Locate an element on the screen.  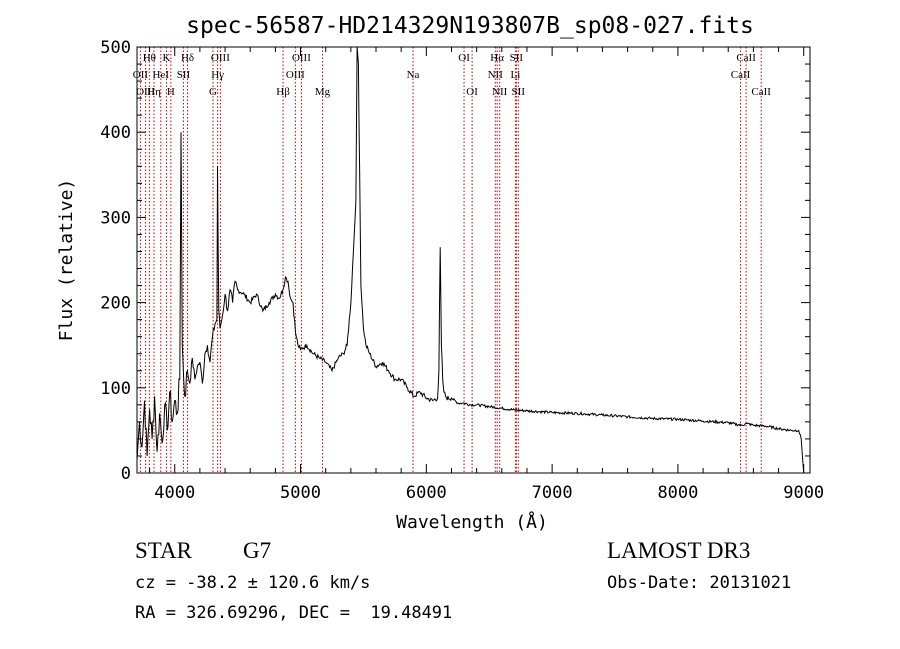
line-label: Hγ is located at coordinates (217, 75).